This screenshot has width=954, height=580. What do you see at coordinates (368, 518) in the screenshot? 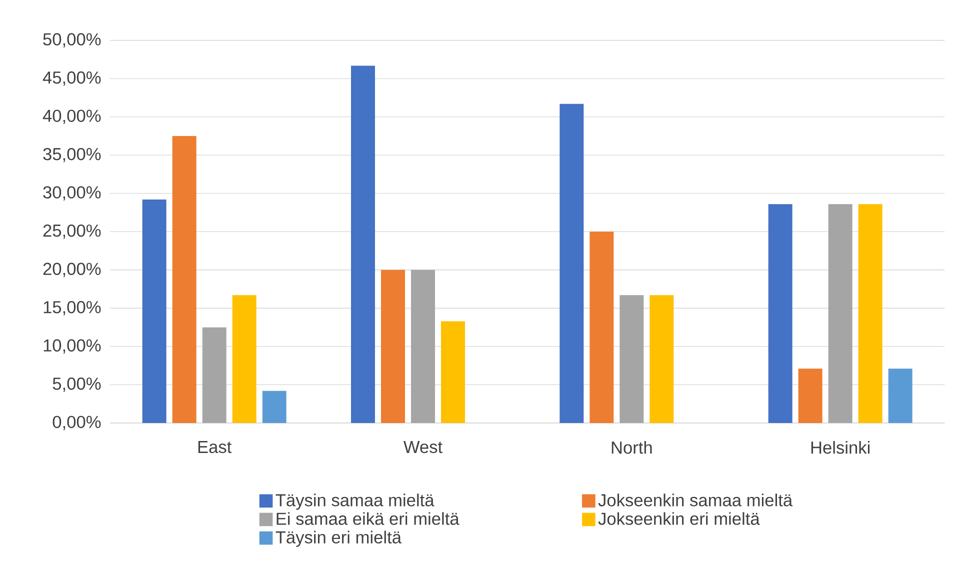
I see `legend-label: Ei samaa eikä eri mieltä` at bounding box center [368, 518].